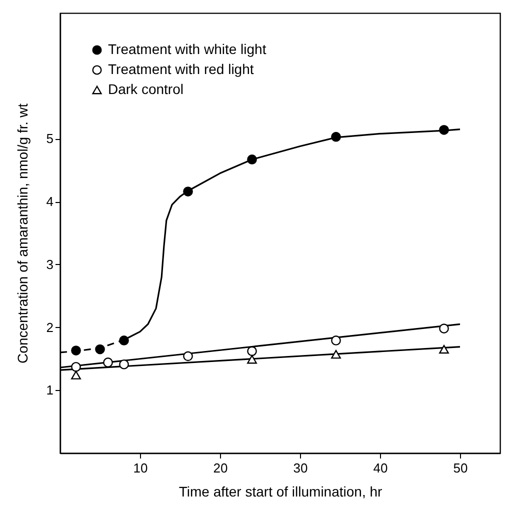  What do you see at coordinates (280, 492) in the screenshot?
I see `x-axis-title: Time after start of illumination, hr` at bounding box center [280, 492].